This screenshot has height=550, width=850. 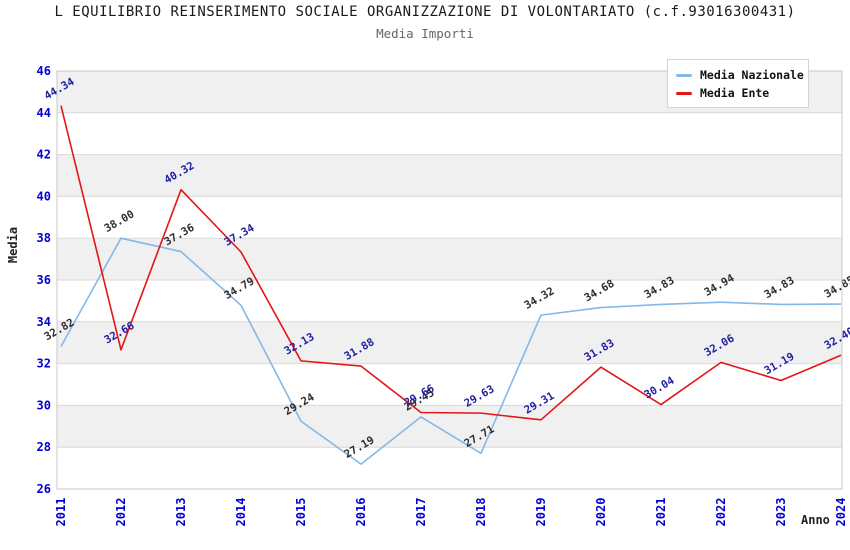 I want to click on y-tick-label: 42, so click(x=44, y=155).